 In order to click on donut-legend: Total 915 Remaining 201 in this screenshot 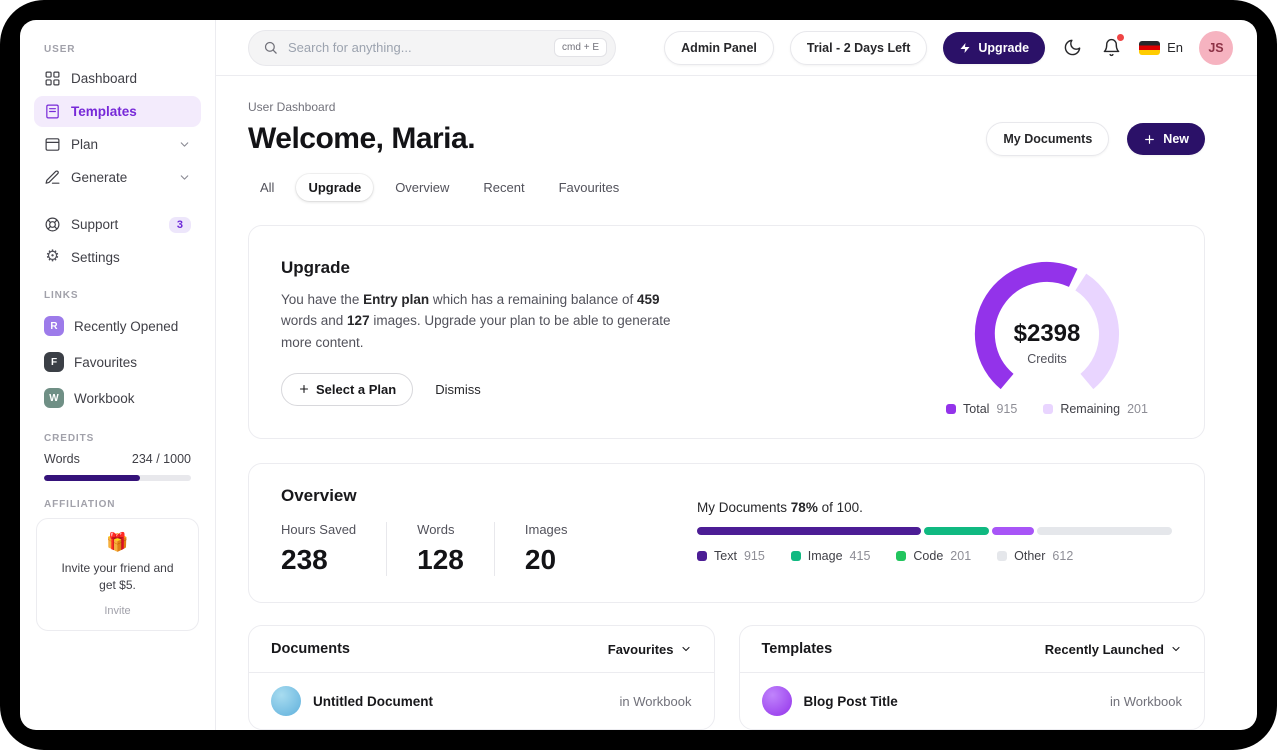, I will do `click(1047, 409)`.